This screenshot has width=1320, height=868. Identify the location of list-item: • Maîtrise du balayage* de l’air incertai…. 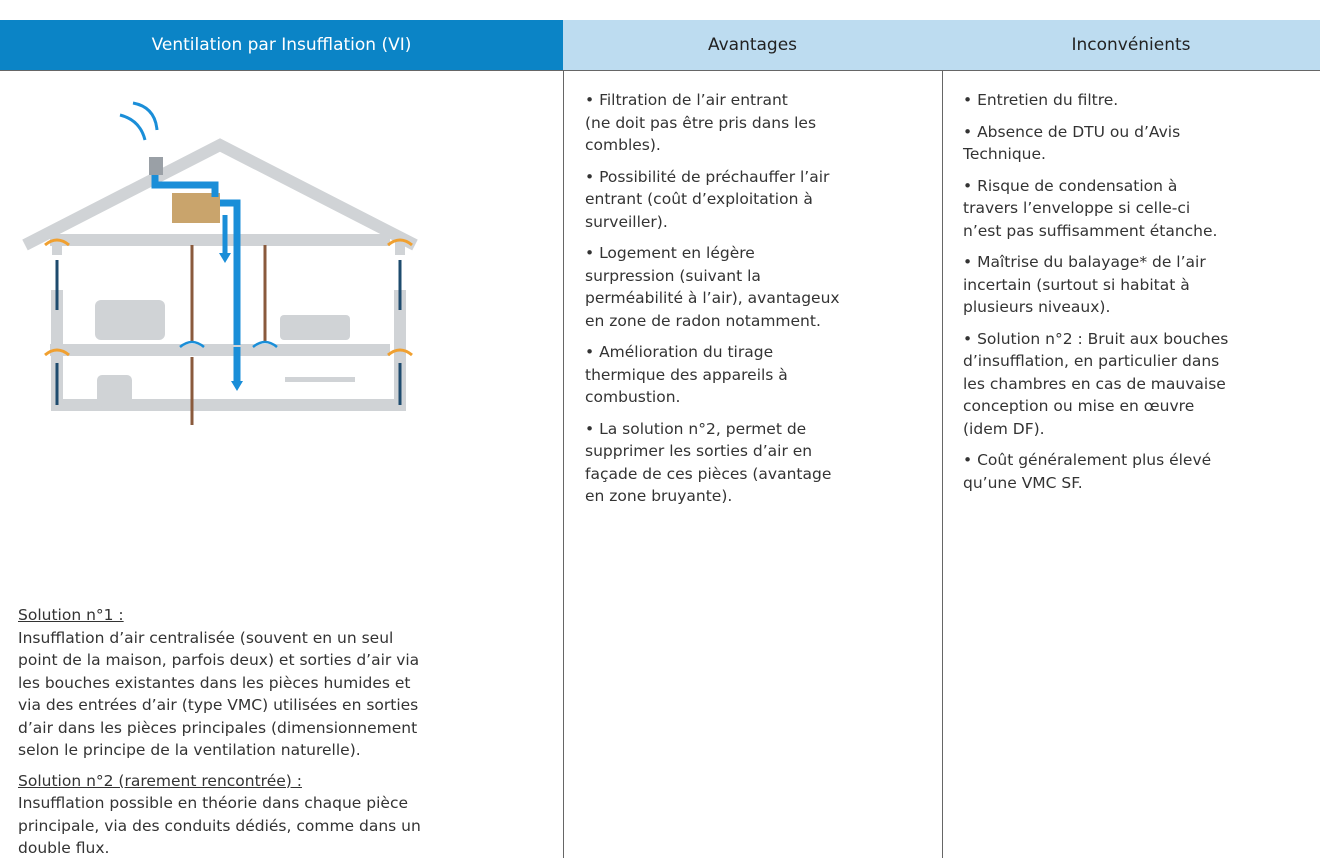
(1140, 285).